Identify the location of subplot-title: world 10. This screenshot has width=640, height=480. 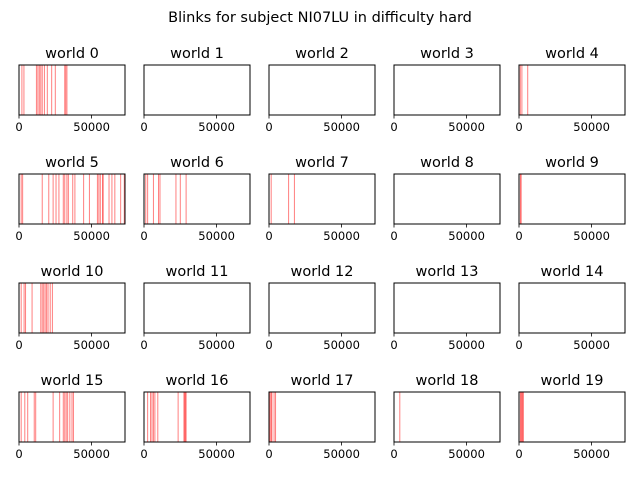
(72, 272).